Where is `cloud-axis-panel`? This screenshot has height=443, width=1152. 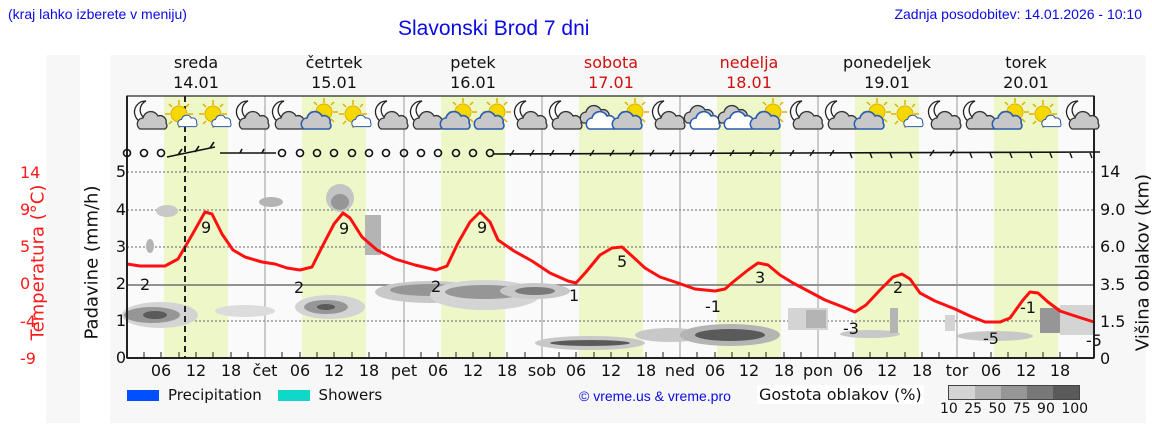 cloud-axis-panel is located at coordinates (1122, 239).